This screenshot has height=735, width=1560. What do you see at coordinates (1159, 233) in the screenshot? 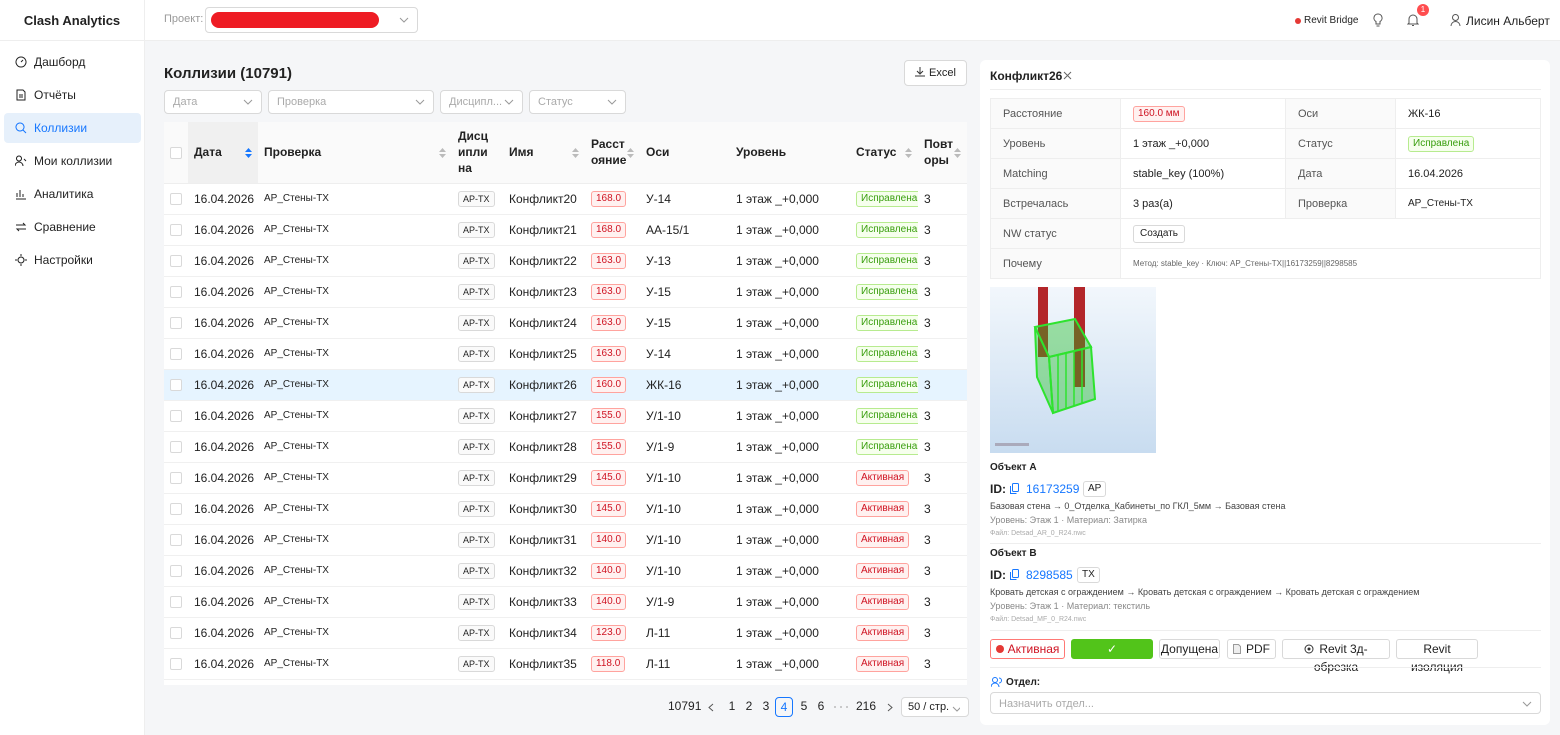
I see `create-button: Создать` at bounding box center [1159, 233].